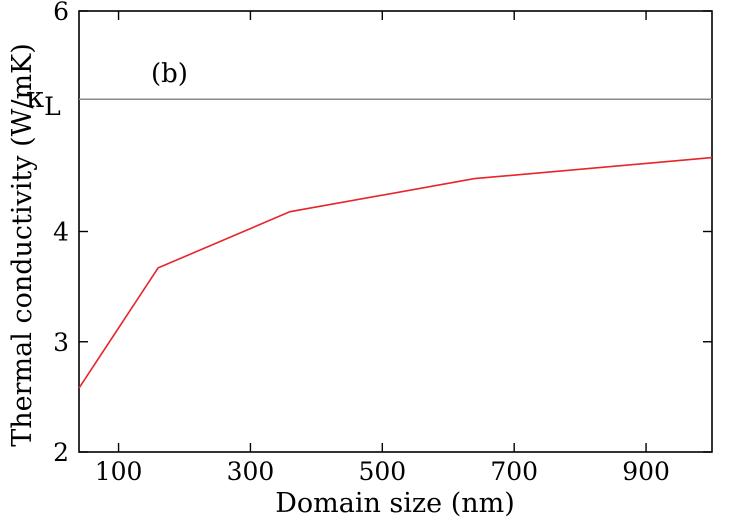  What do you see at coordinates (35, 97) in the screenshot?
I see `kappa-symbol: κ` at bounding box center [35, 97].